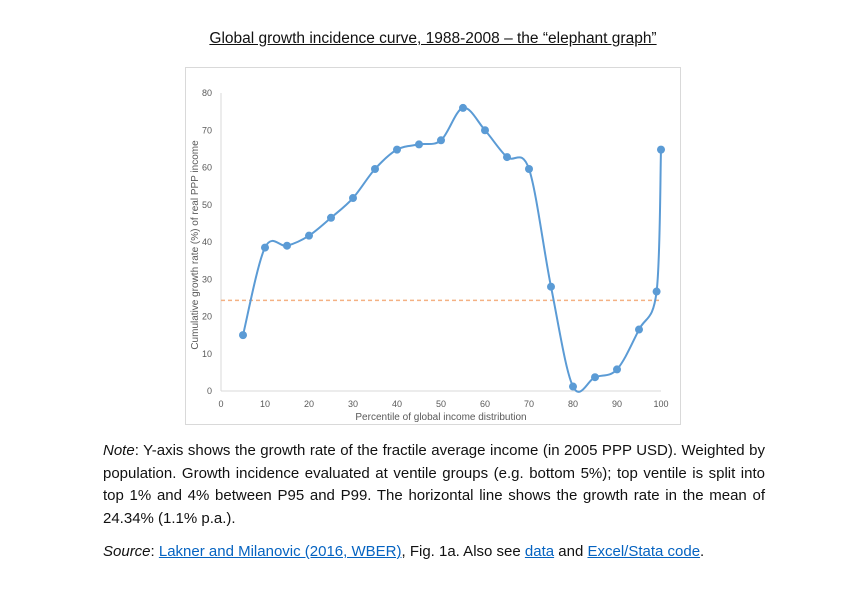 Image resolution: width=859 pixels, height=589 pixels. I want to click on paper-link: Lakner and Milanovic (2016, WBER), so click(280, 551).